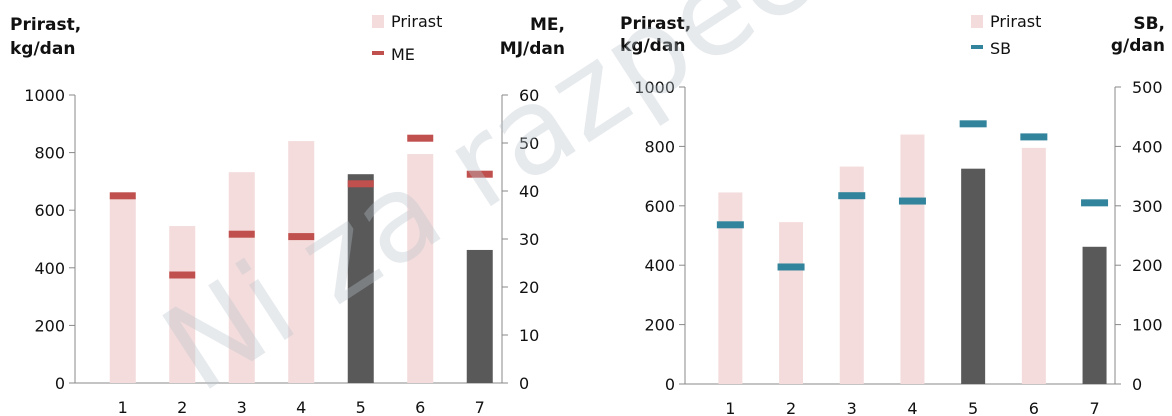 This screenshot has width=1172, height=416. I want to click on y-tick-label-right: 50, so click(529, 143).